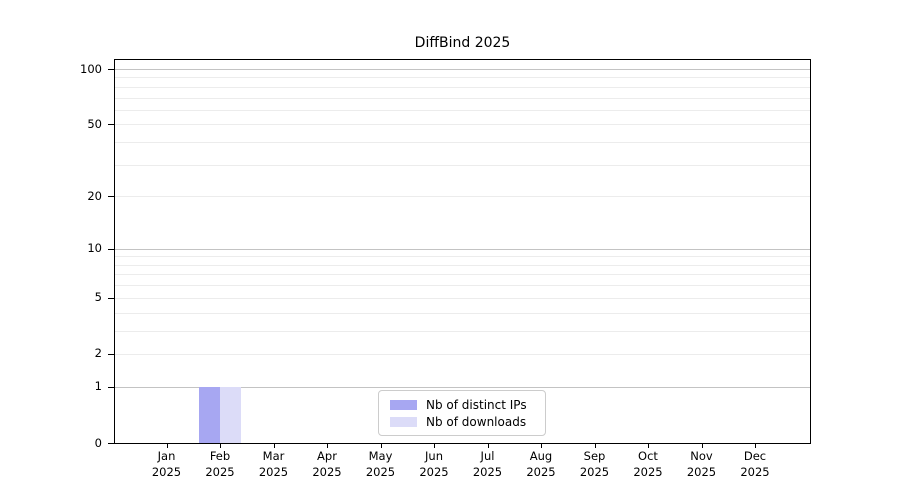 The width and height of the screenshot is (900, 500). What do you see at coordinates (98, 386) in the screenshot?
I see `y-tick-label: 1` at bounding box center [98, 386].